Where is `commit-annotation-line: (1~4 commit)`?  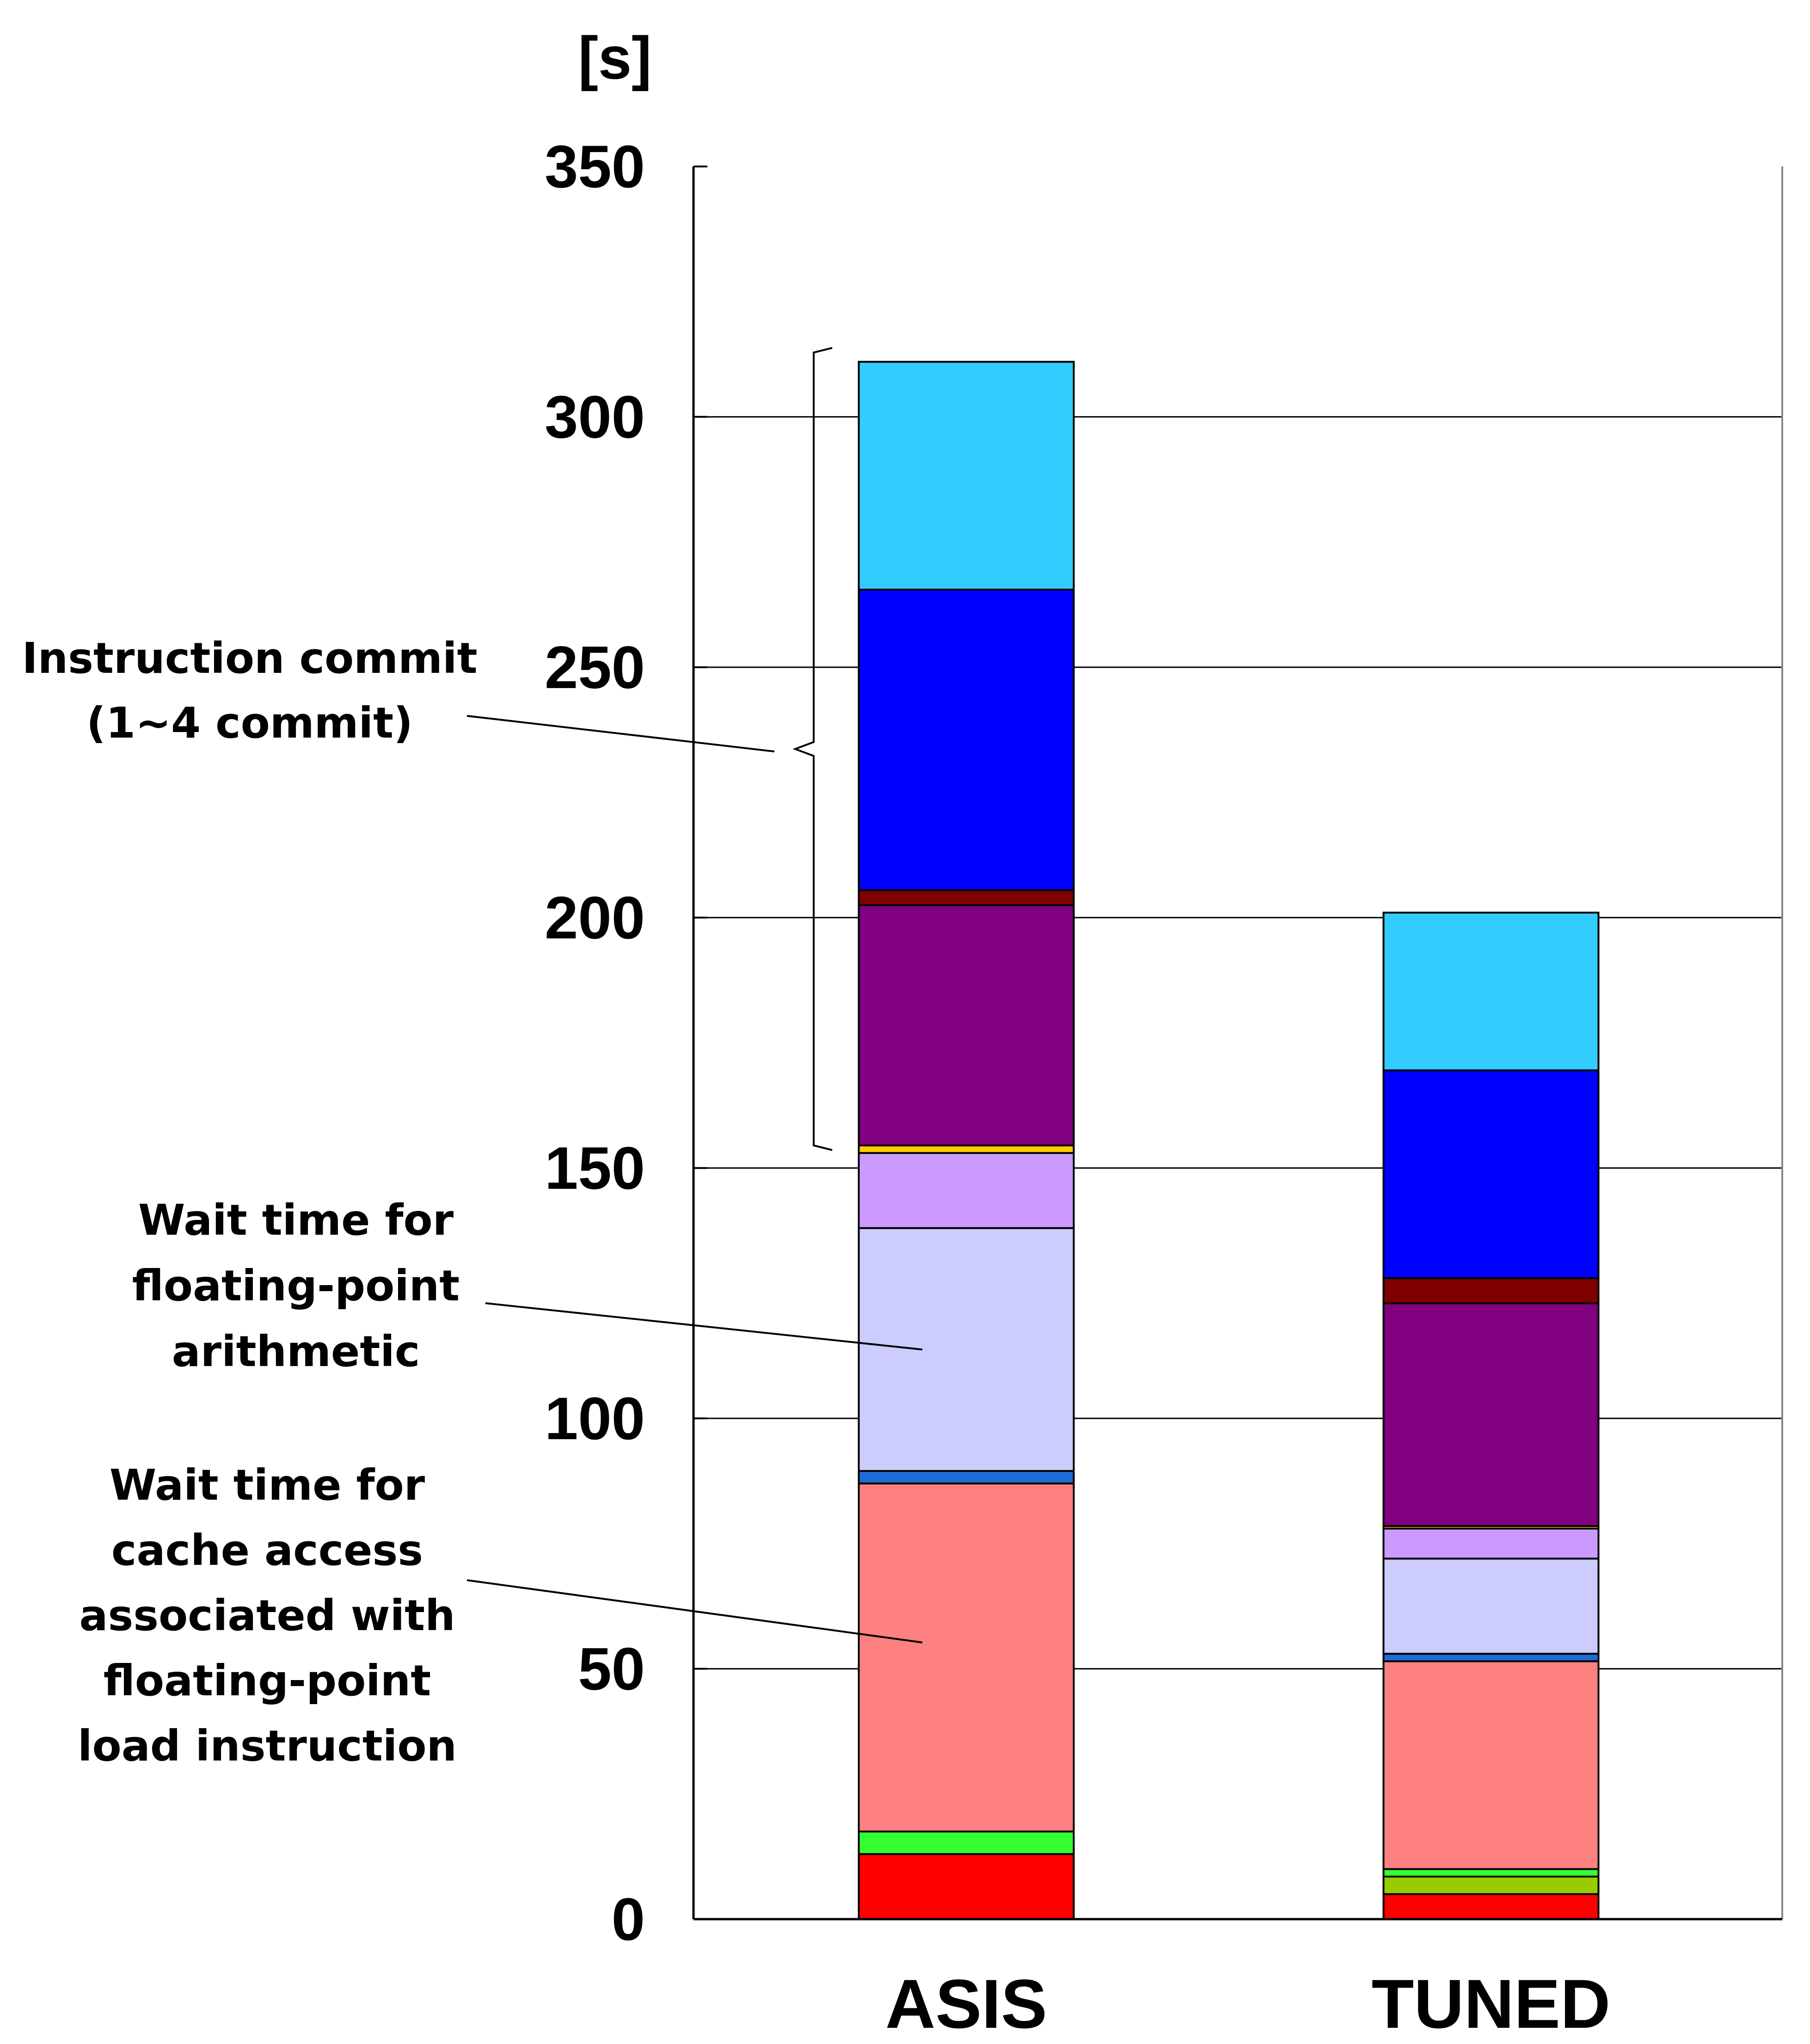 commit-annotation-line: (1~4 commit) is located at coordinates (249, 723).